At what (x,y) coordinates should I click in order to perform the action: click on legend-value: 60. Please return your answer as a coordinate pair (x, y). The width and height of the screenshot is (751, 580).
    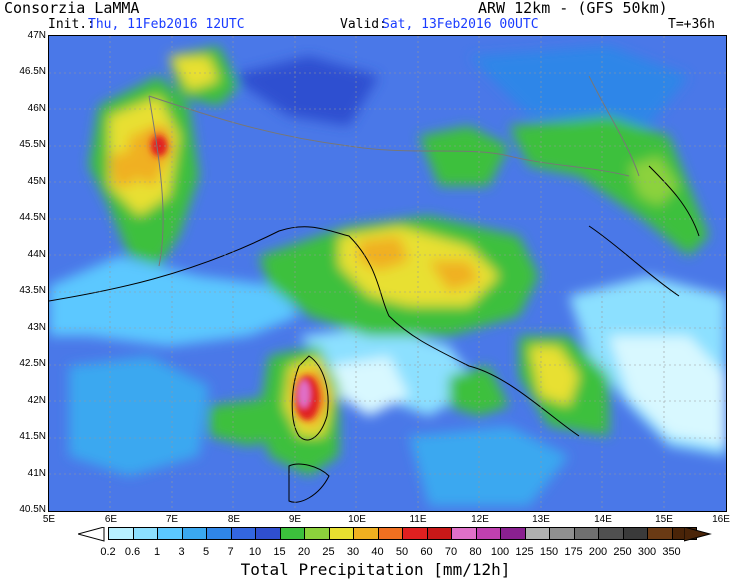
    Looking at the image, I should click on (426, 552).